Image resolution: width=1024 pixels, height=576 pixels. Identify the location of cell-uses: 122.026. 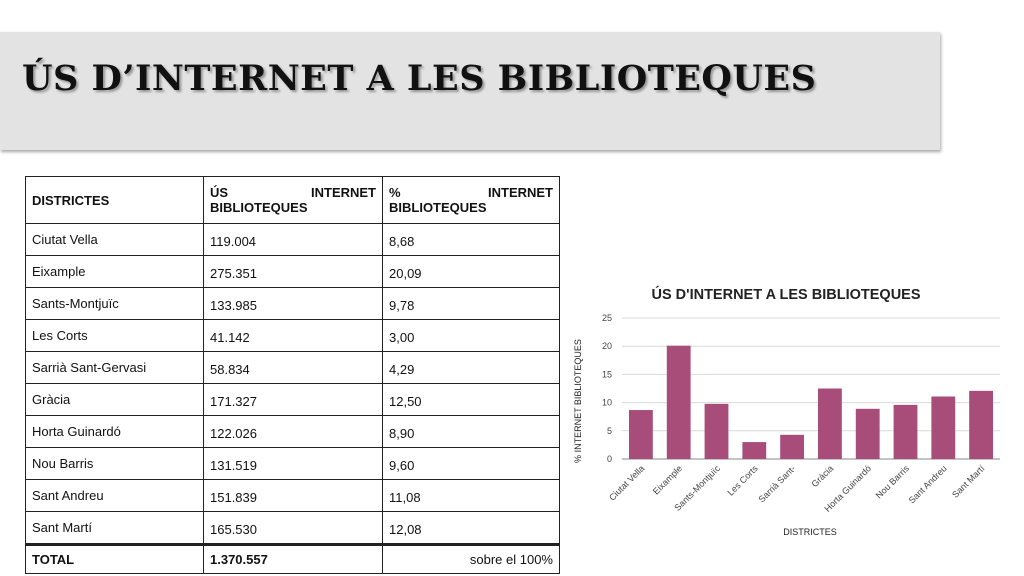
(293, 431).